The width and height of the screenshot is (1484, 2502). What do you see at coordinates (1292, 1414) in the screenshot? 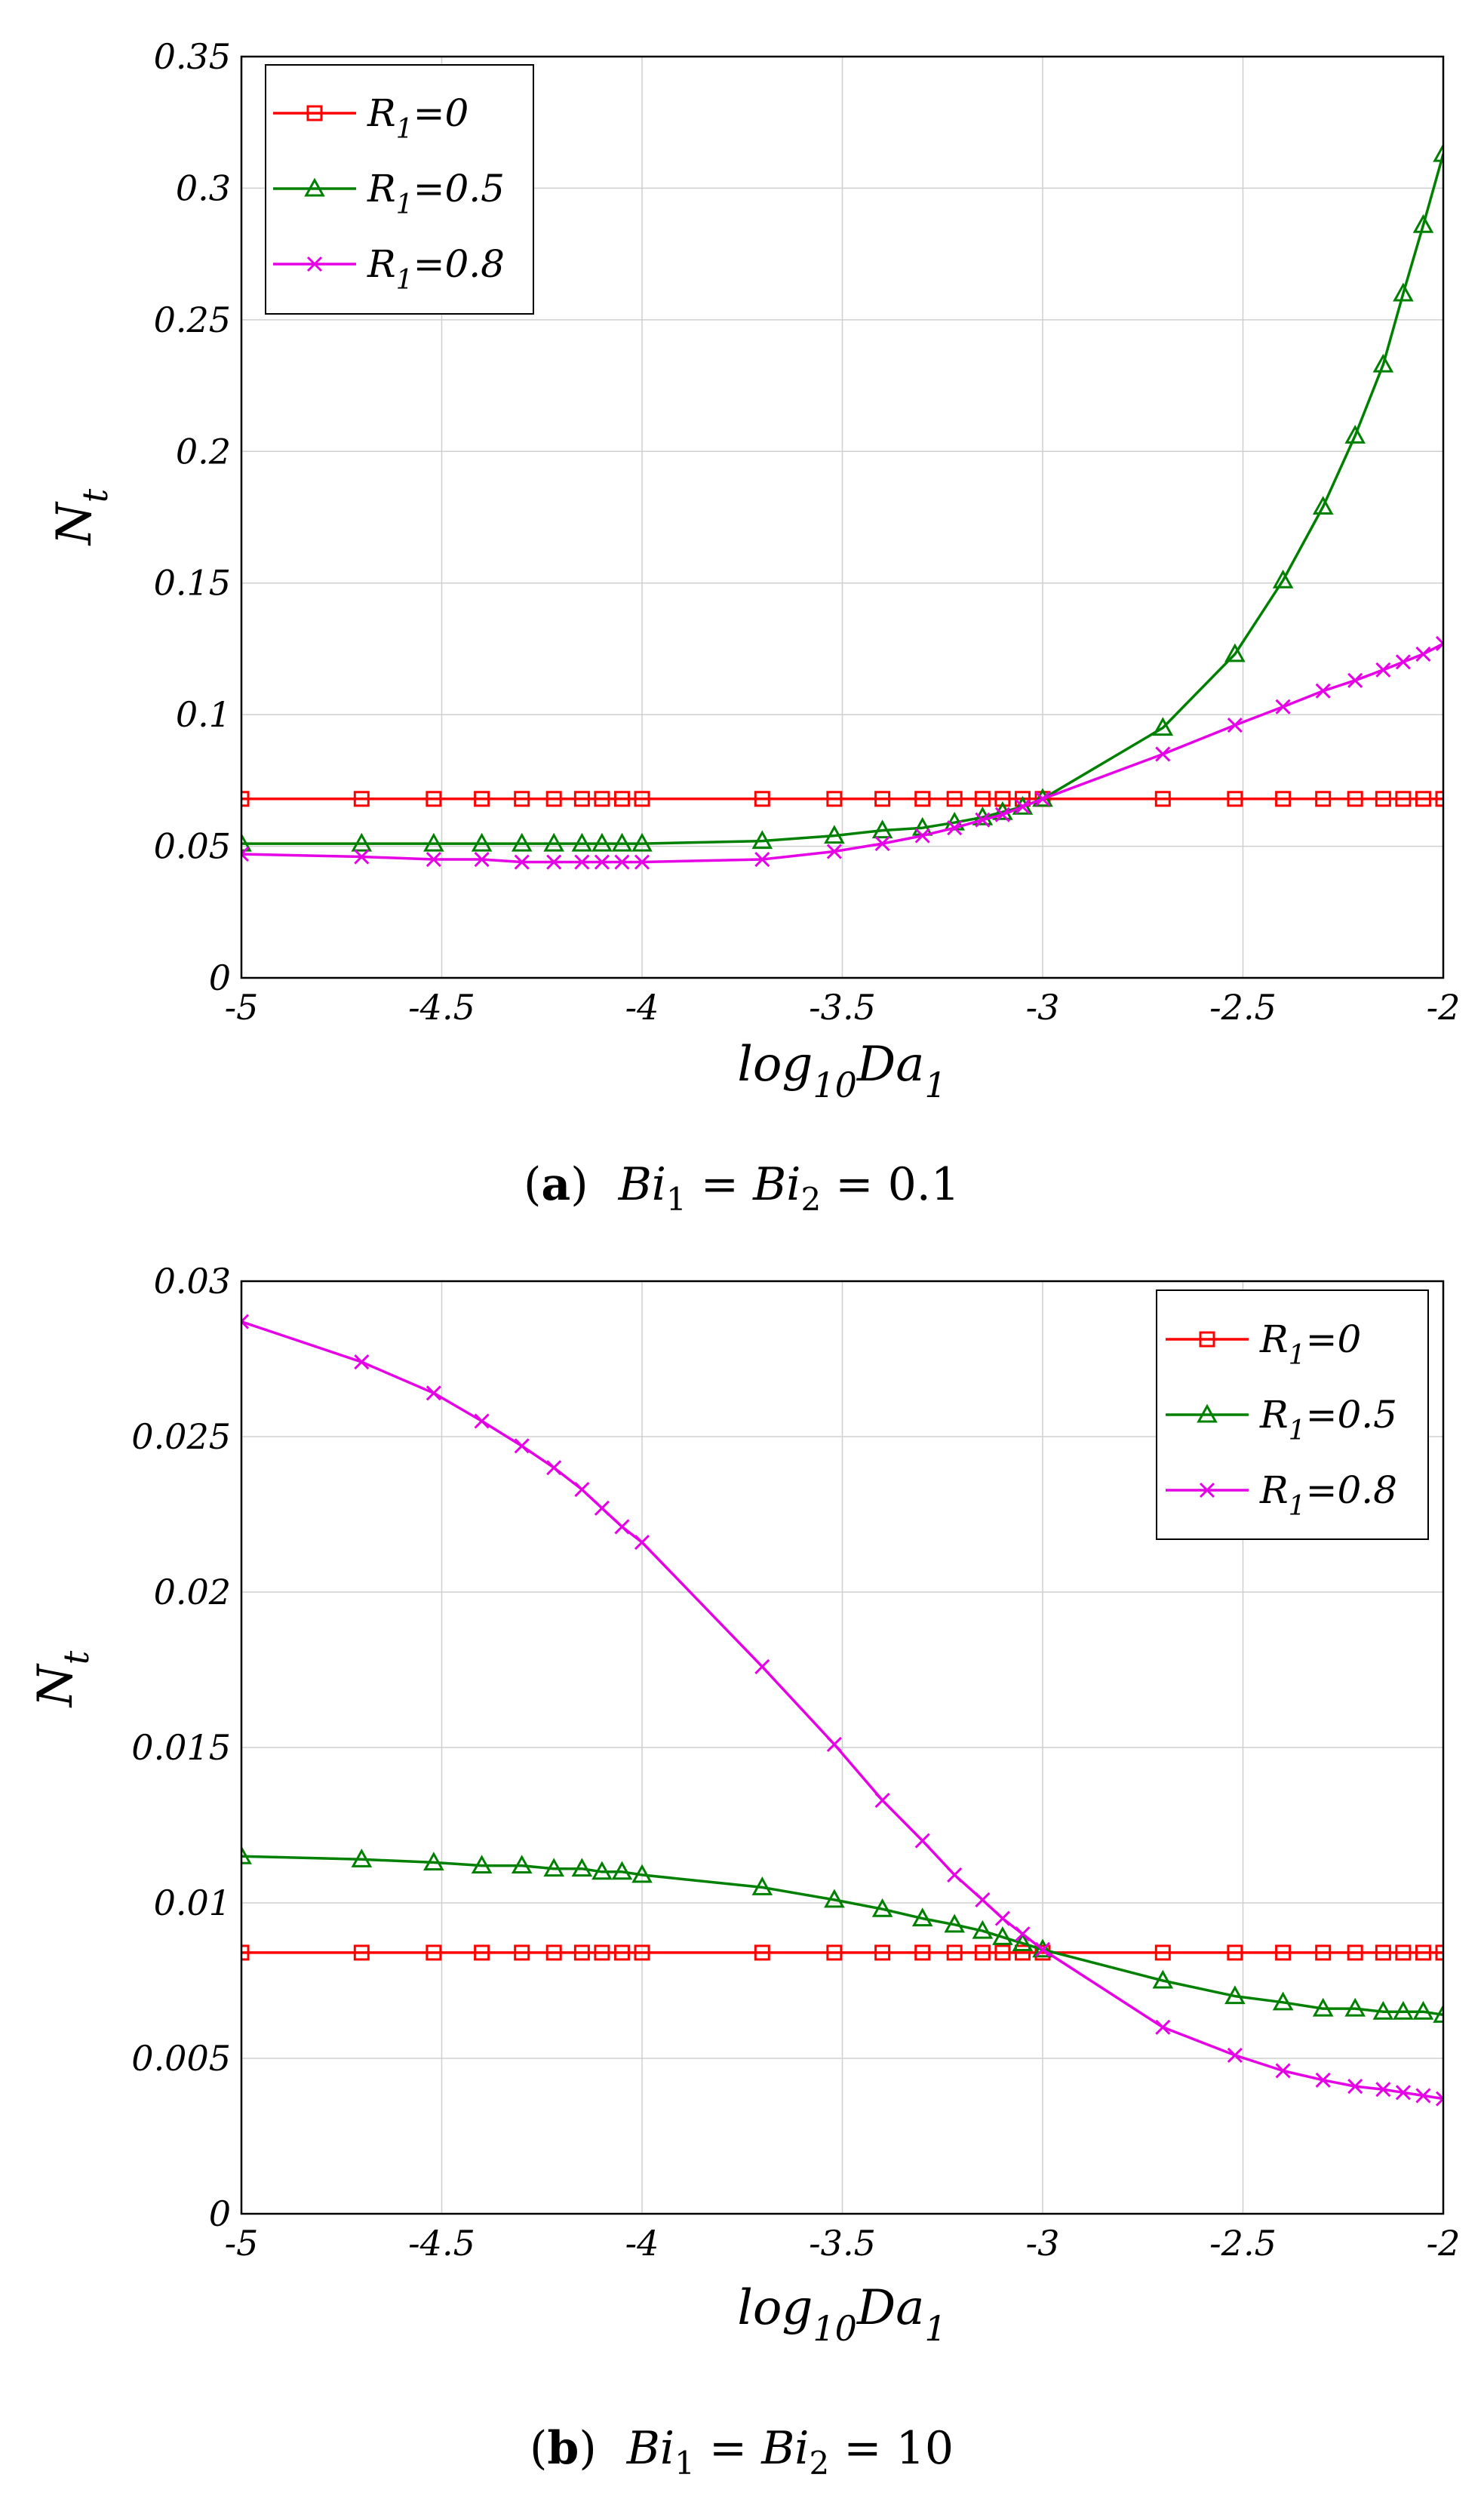
I see `legend-b: R1=0 R1=0.5 R1=0.8` at bounding box center [1292, 1414].